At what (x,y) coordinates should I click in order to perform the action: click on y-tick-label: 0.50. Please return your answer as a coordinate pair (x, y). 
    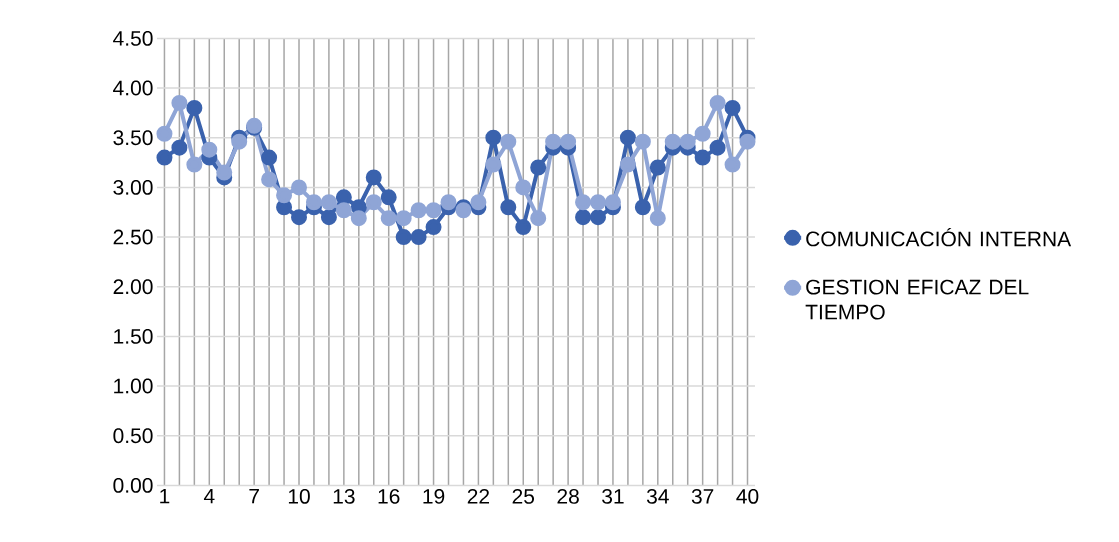
    Looking at the image, I should click on (133, 436).